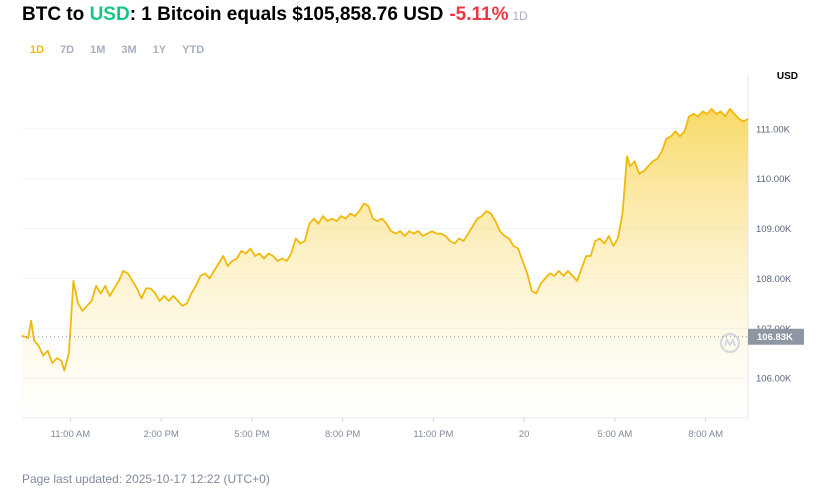  What do you see at coordinates (251, 434) in the screenshot?
I see `x-tick-label: 5:00 PM` at bounding box center [251, 434].